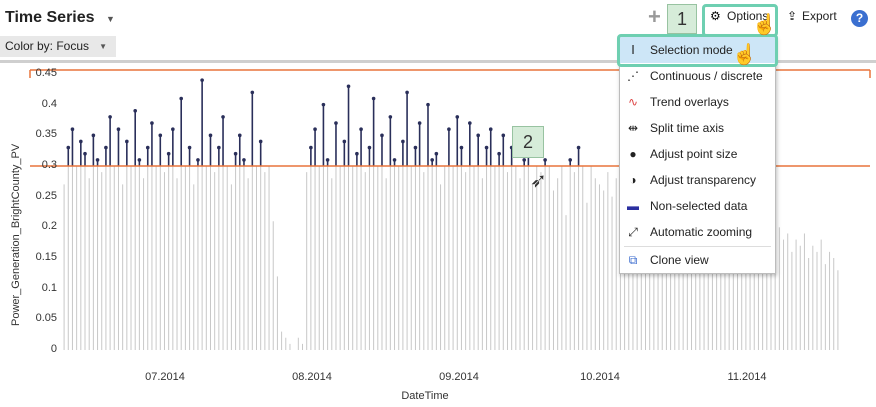 This screenshot has width=876, height=407. What do you see at coordinates (49, 287) in the screenshot?
I see `y-tick-label: 0.1` at bounding box center [49, 287].